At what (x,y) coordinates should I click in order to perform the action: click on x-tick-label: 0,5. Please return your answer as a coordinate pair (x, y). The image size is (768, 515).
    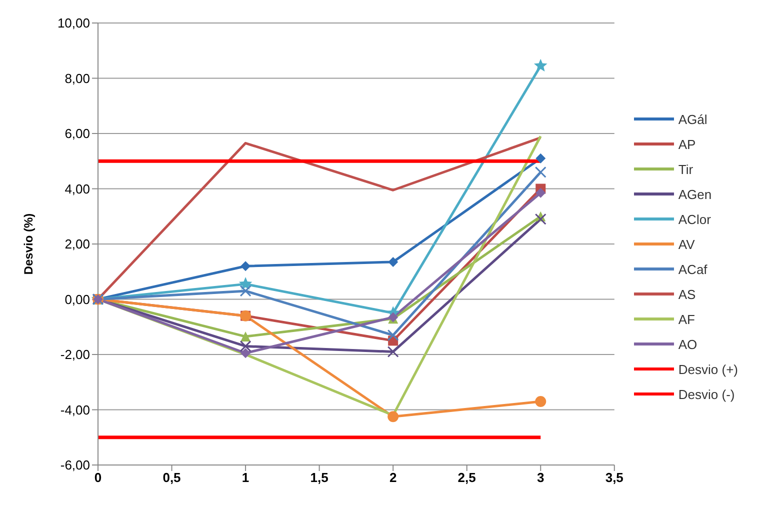
    Looking at the image, I should click on (171, 478).